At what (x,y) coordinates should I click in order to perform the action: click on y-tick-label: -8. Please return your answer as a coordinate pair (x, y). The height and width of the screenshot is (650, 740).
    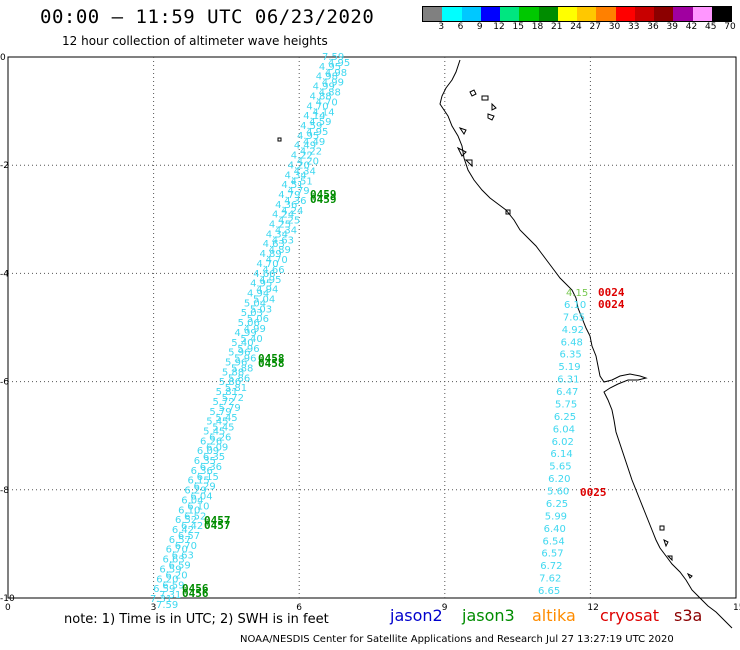
    Looking at the image, I should click on (4, 491).